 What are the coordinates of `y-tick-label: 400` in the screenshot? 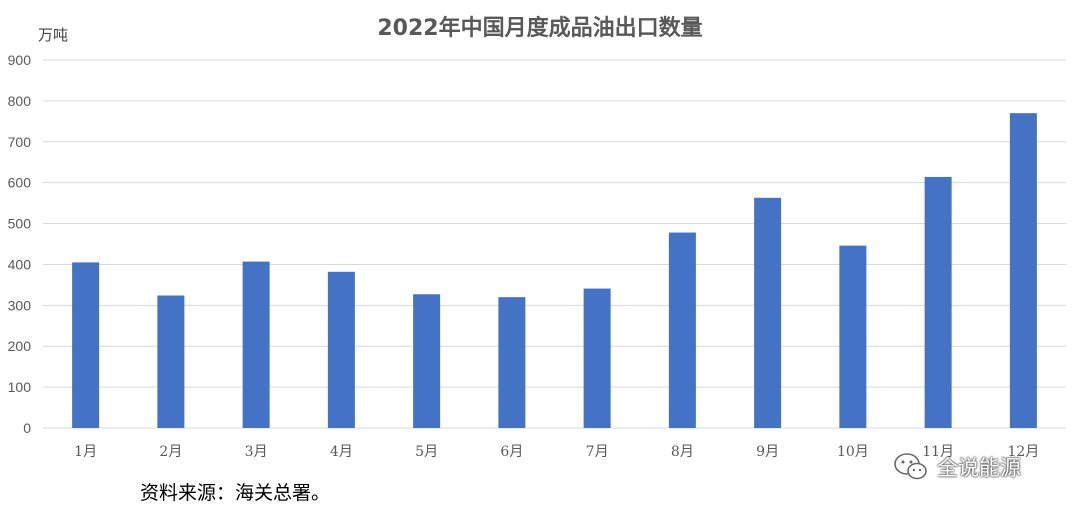 It's located at (20, 264).